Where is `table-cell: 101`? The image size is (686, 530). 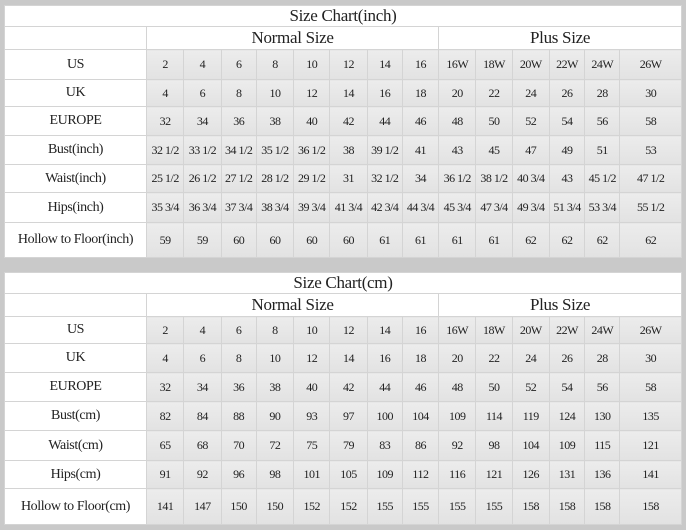
table-cell: 101 is located at coordinates (312, 474).